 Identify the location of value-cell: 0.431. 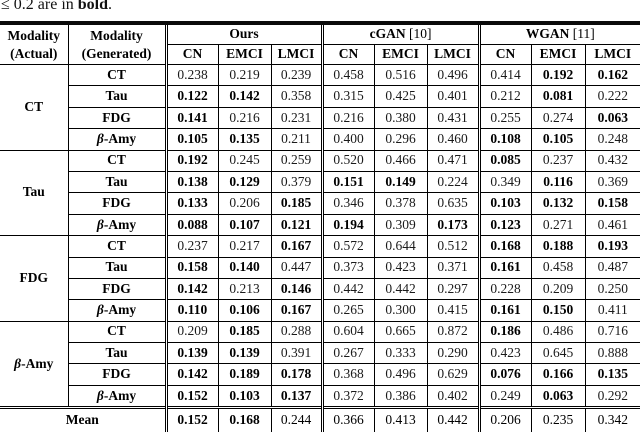
(453, 117).